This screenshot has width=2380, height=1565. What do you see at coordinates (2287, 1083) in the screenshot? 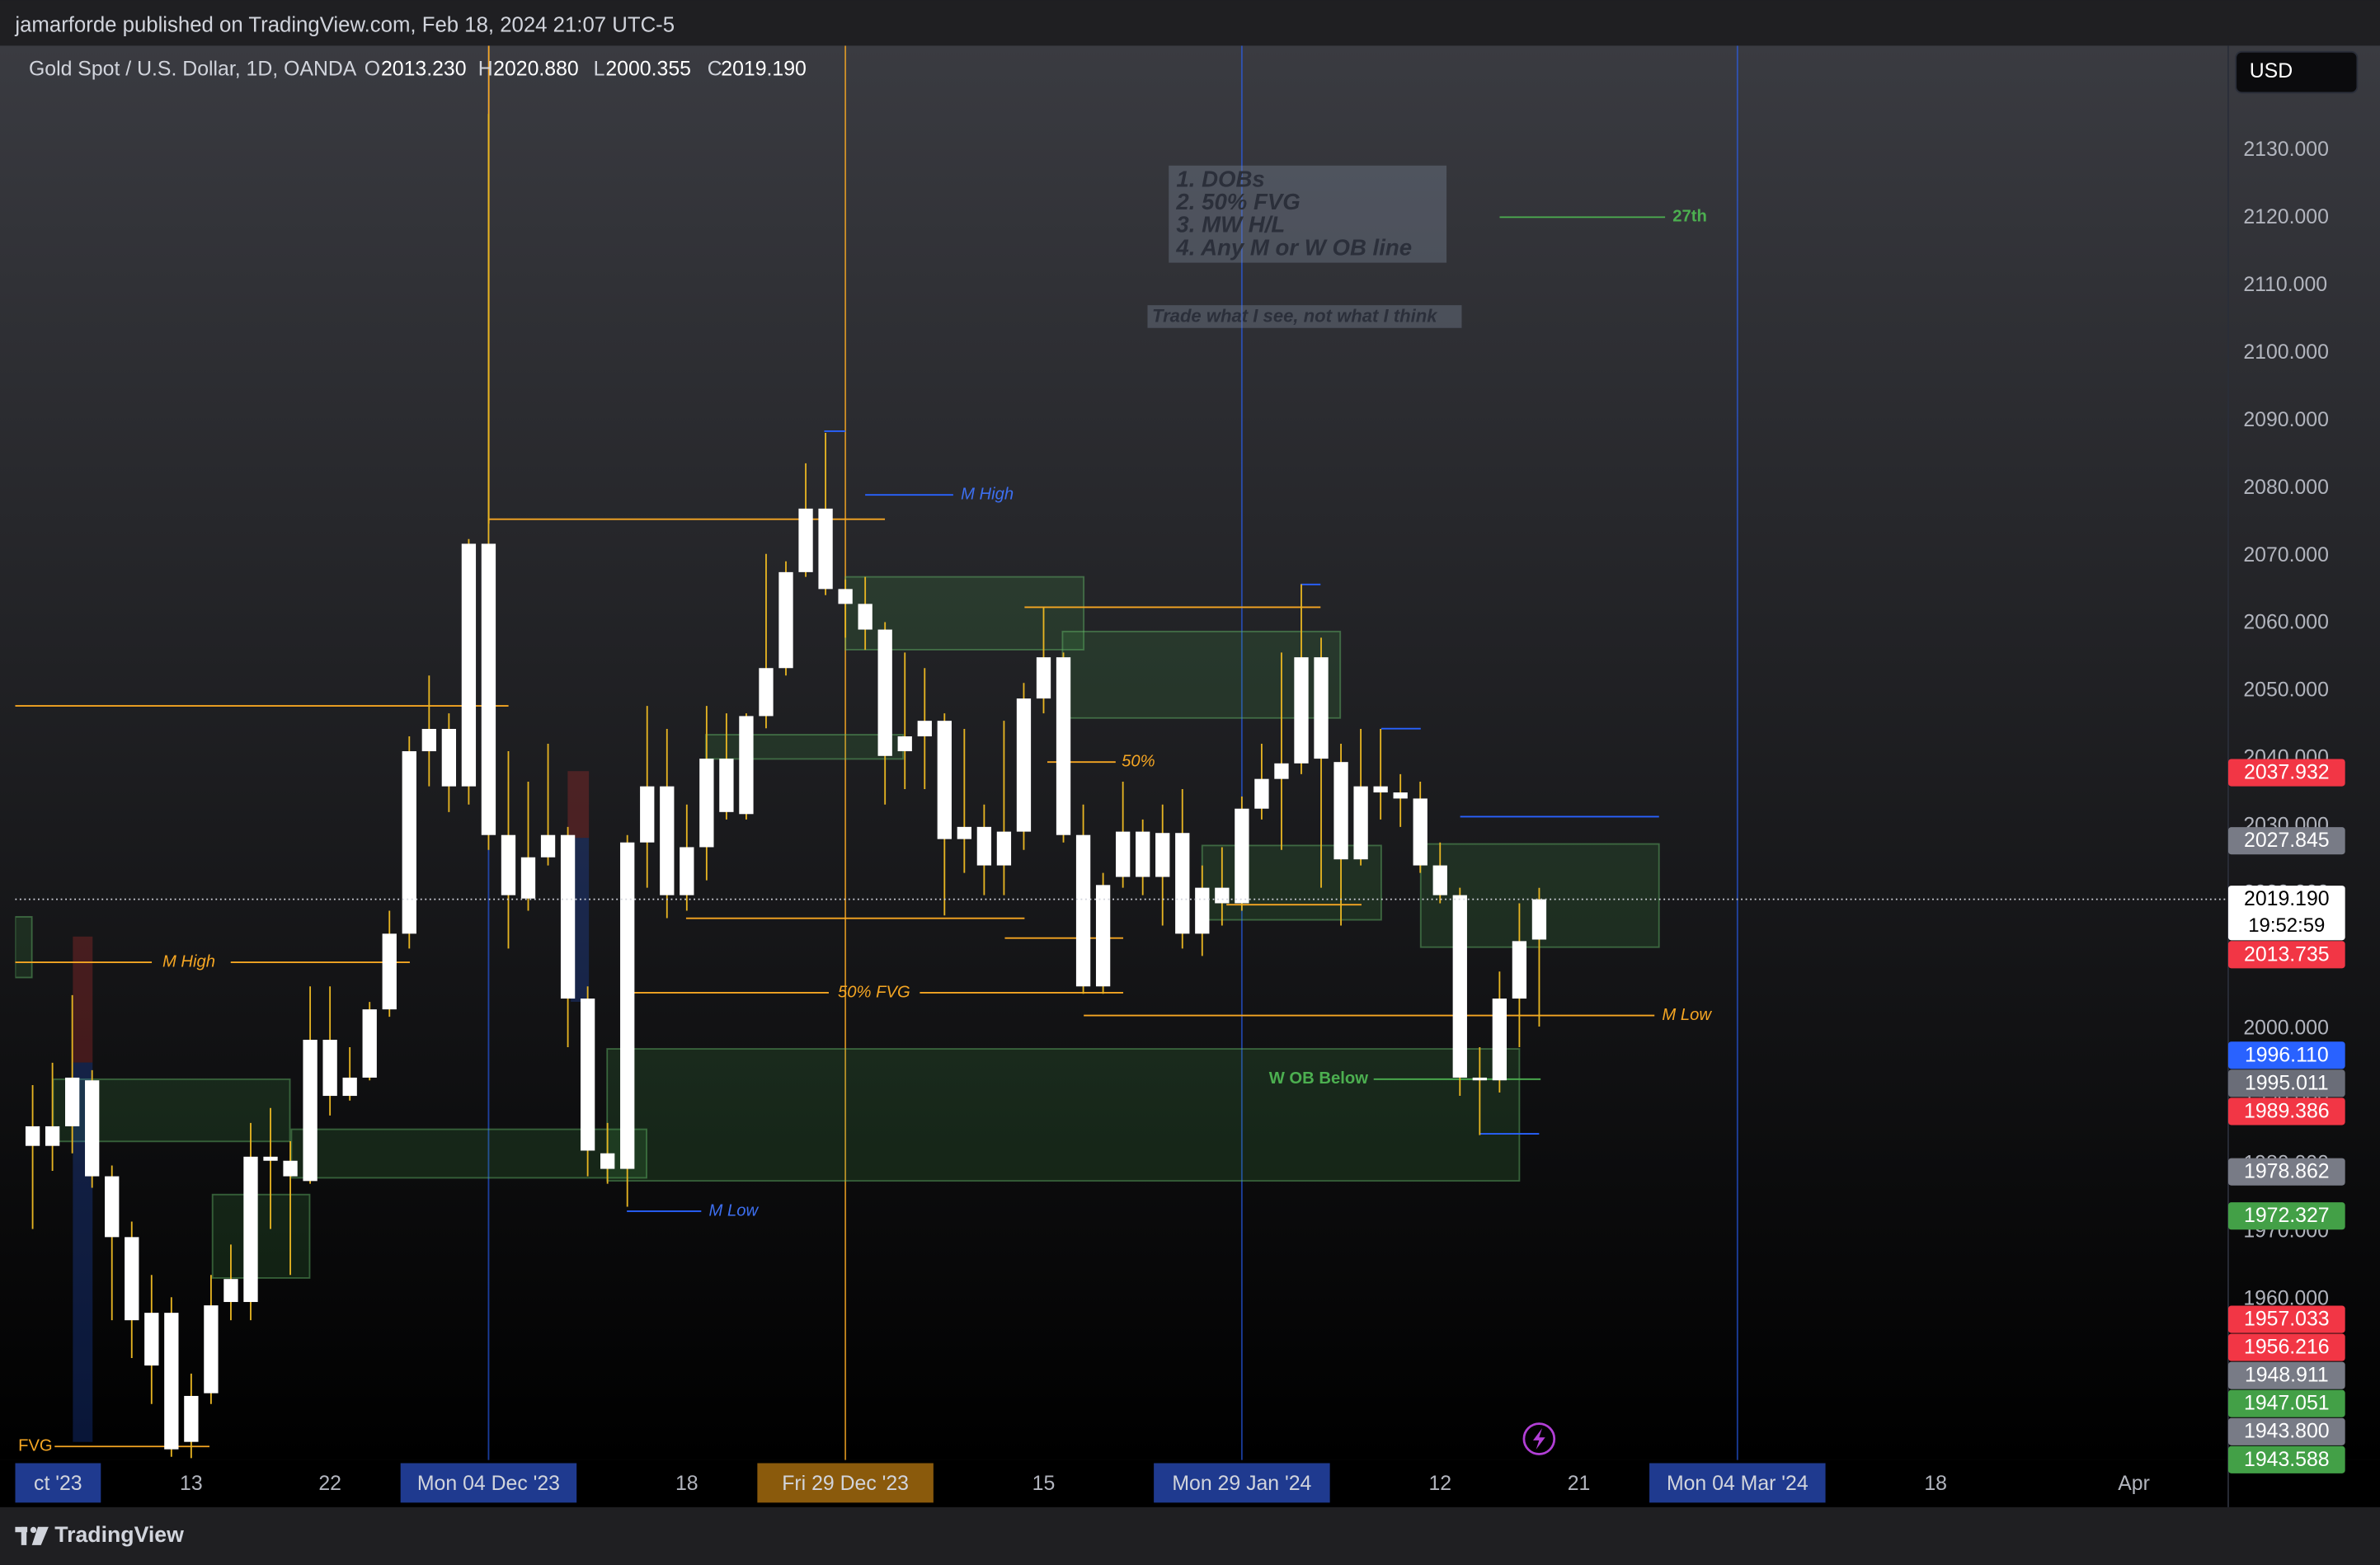
I see `price-badge-label: 1995.011` at bounding box center [2287, 1083].